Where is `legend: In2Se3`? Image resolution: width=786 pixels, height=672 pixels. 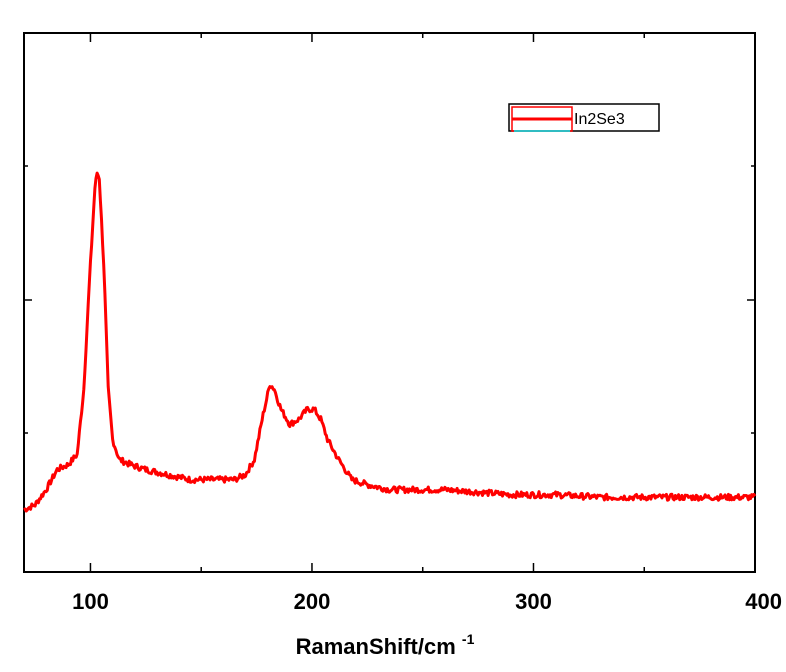
legend: In2Se3 is located at coordinates (584, 117).